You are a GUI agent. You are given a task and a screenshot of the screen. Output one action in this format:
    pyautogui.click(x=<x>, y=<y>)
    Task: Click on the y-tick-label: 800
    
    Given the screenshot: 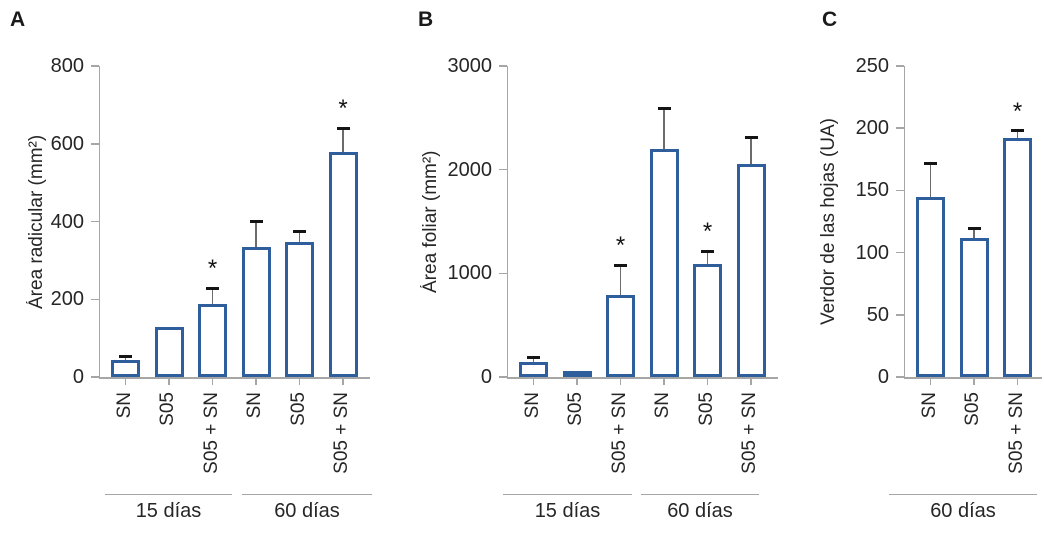 What is the action you would take?
    pyautogui.click(x=67, y=66)
    